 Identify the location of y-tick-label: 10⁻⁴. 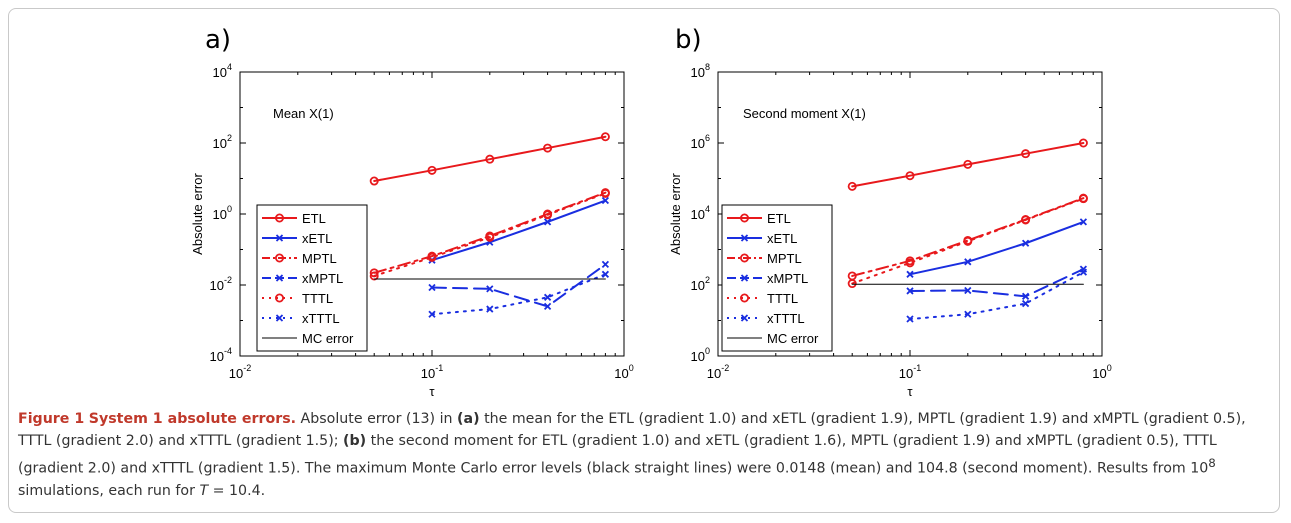
(221, 355).